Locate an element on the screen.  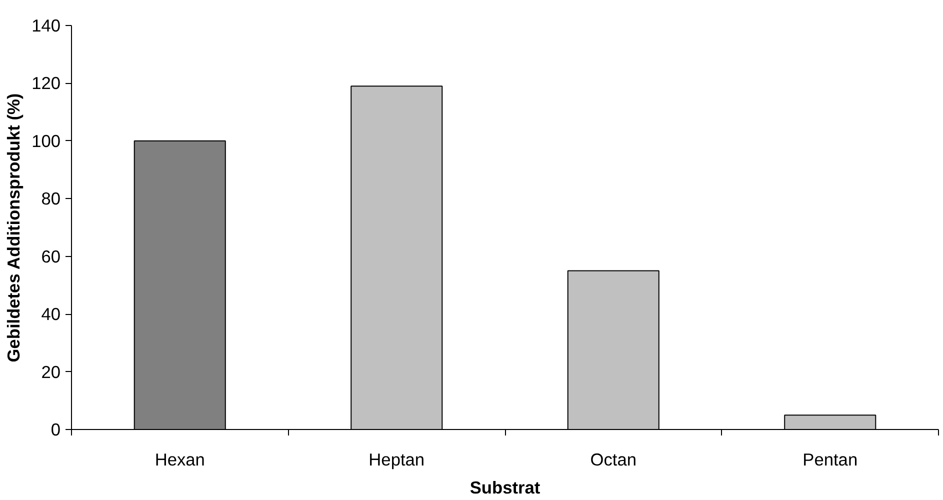
x-tick-label: Heptan is located at coordinates (396, 460).